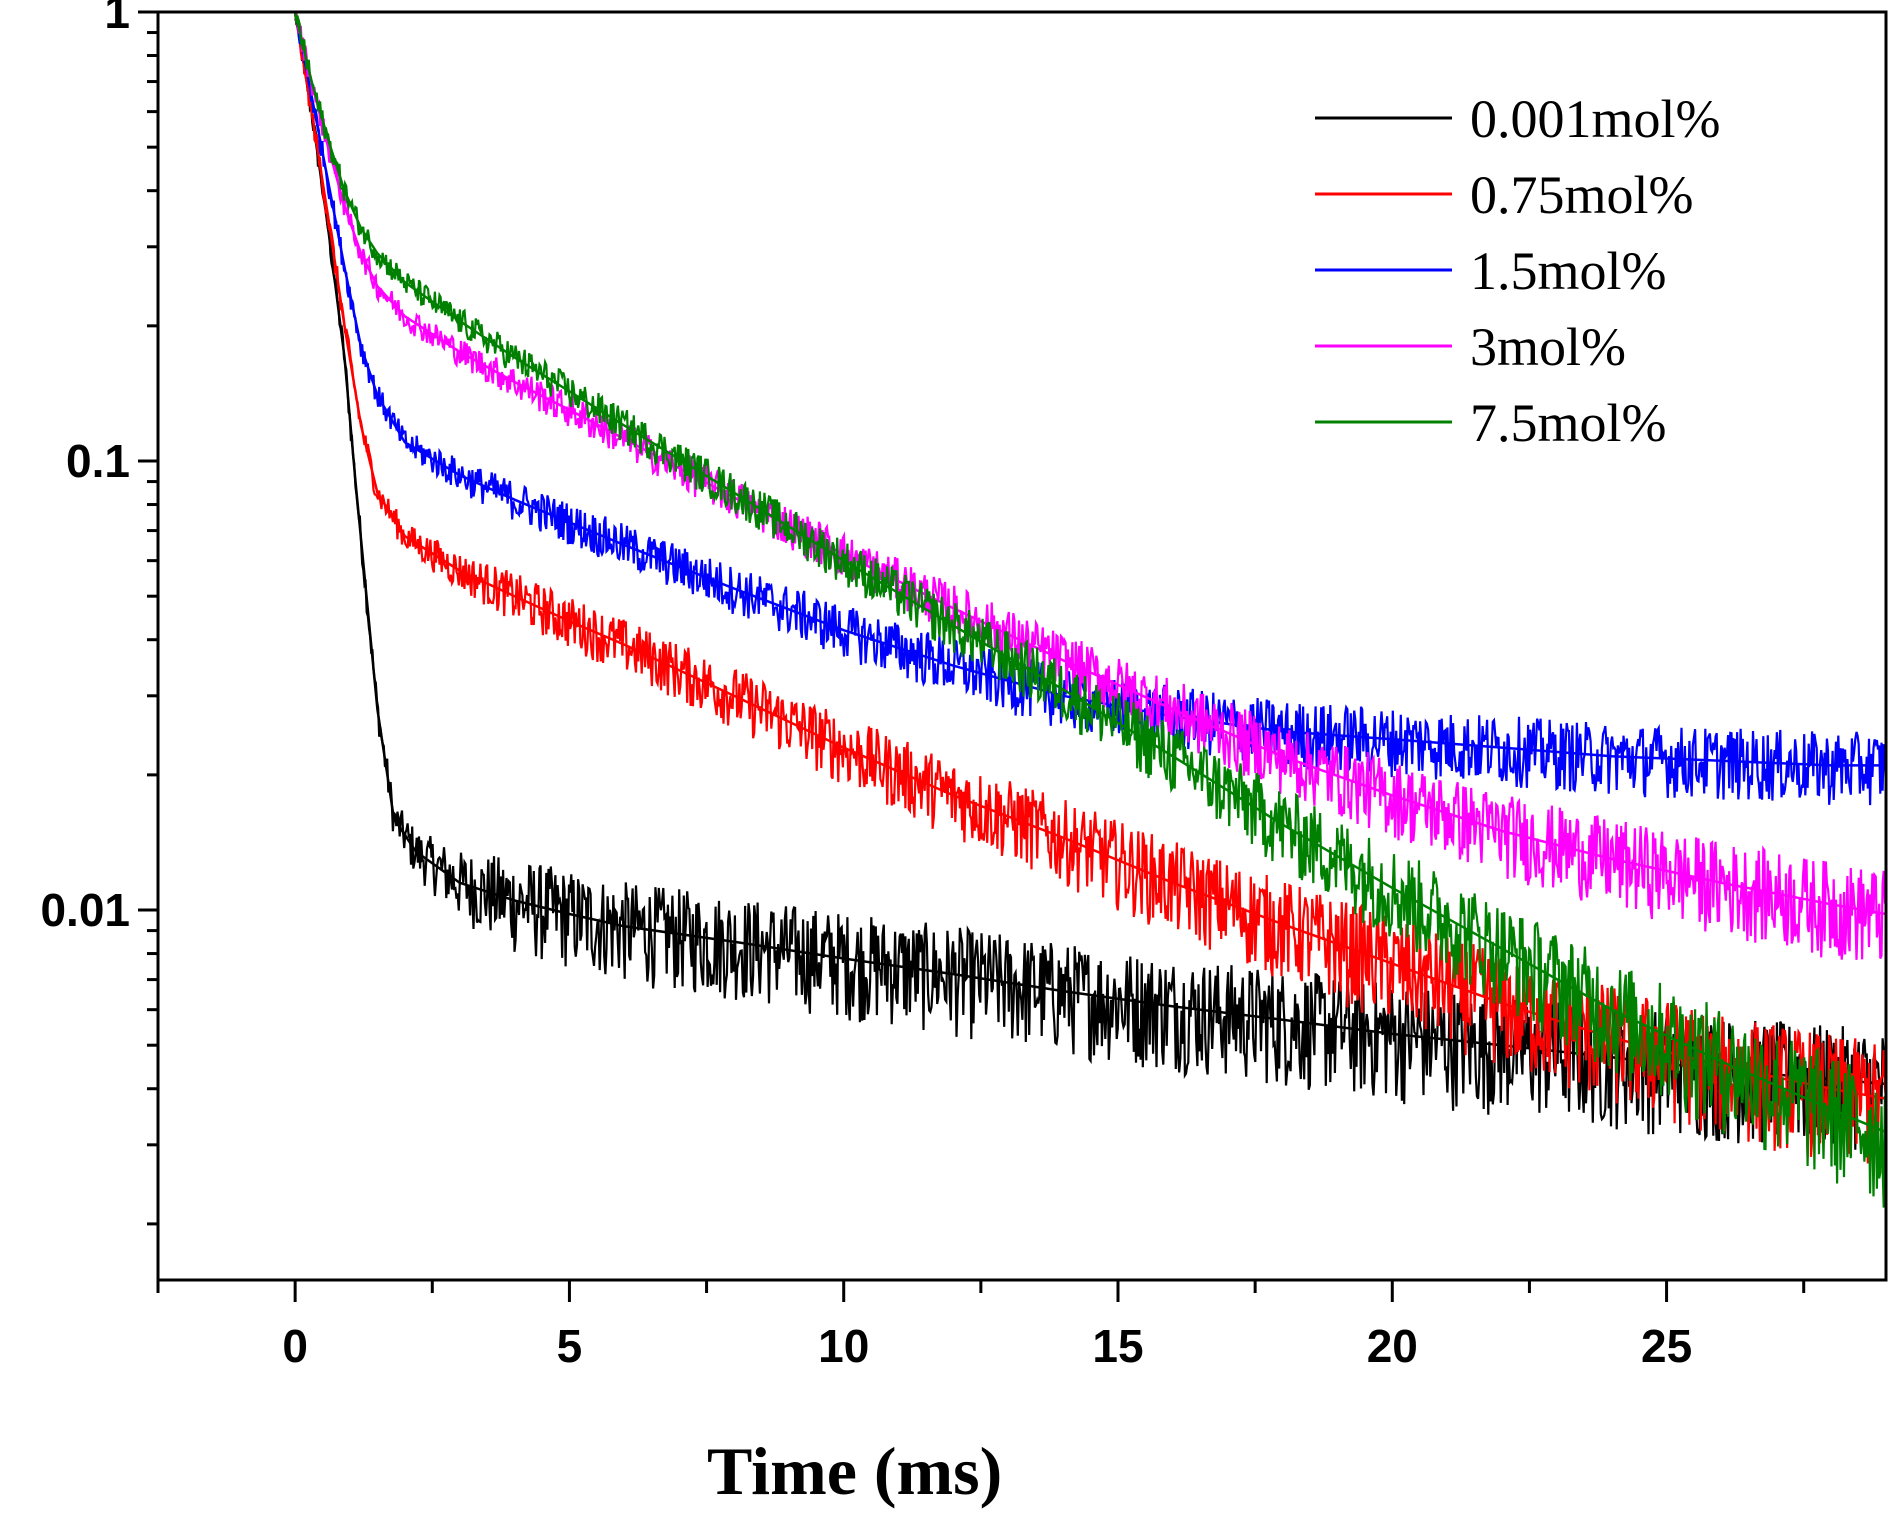 This screenshot has height=1519, width=1890. I want to click on x-tick-label: 25, so click(1666, 1346).